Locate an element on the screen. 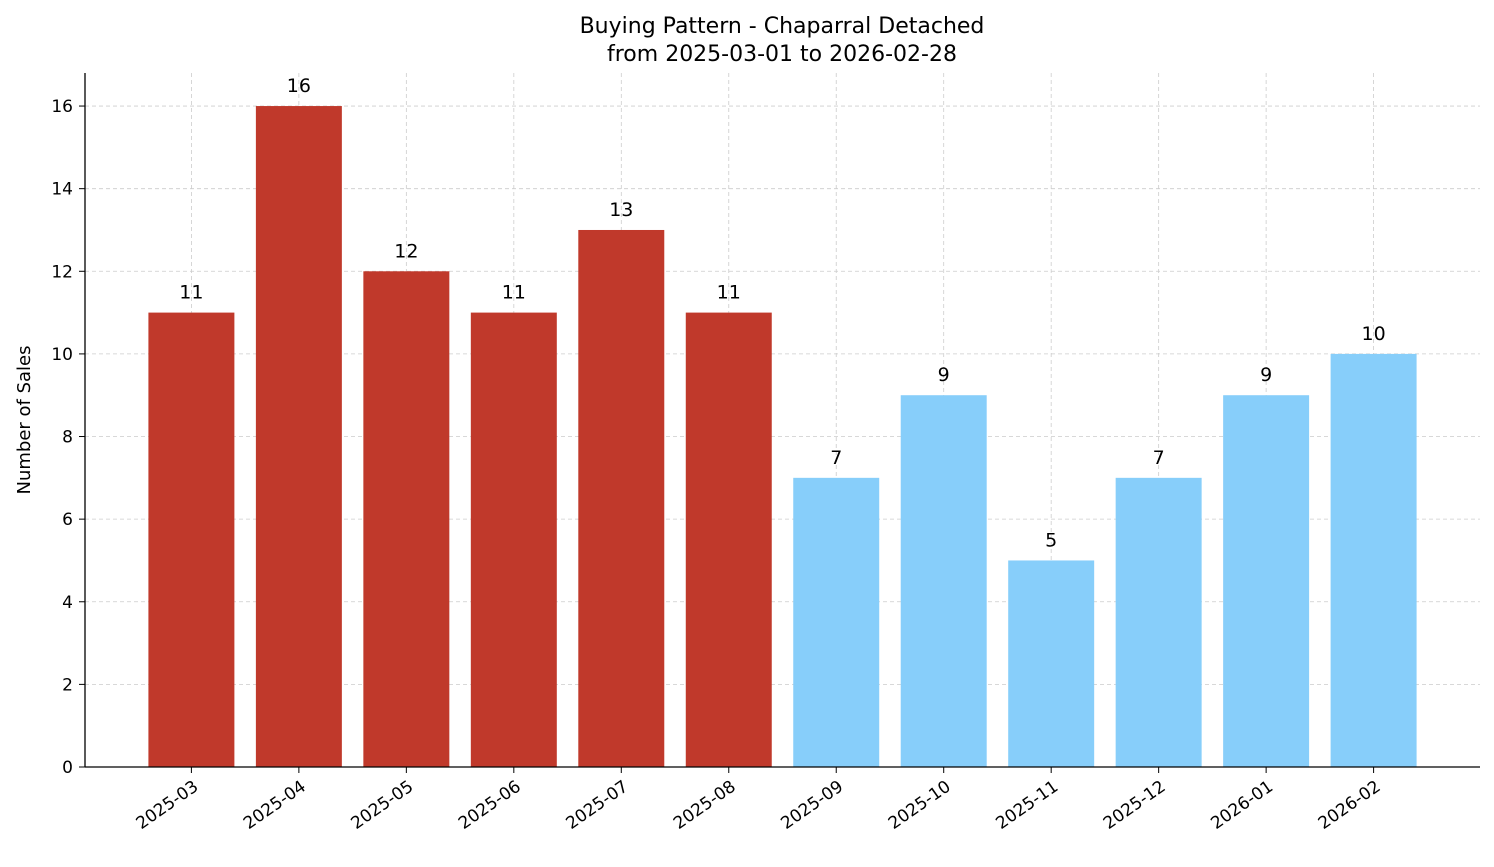 Image resolution: width=1494 pixels, height=867 pixels. data-label: 13 is located at coordinates (621, 210).